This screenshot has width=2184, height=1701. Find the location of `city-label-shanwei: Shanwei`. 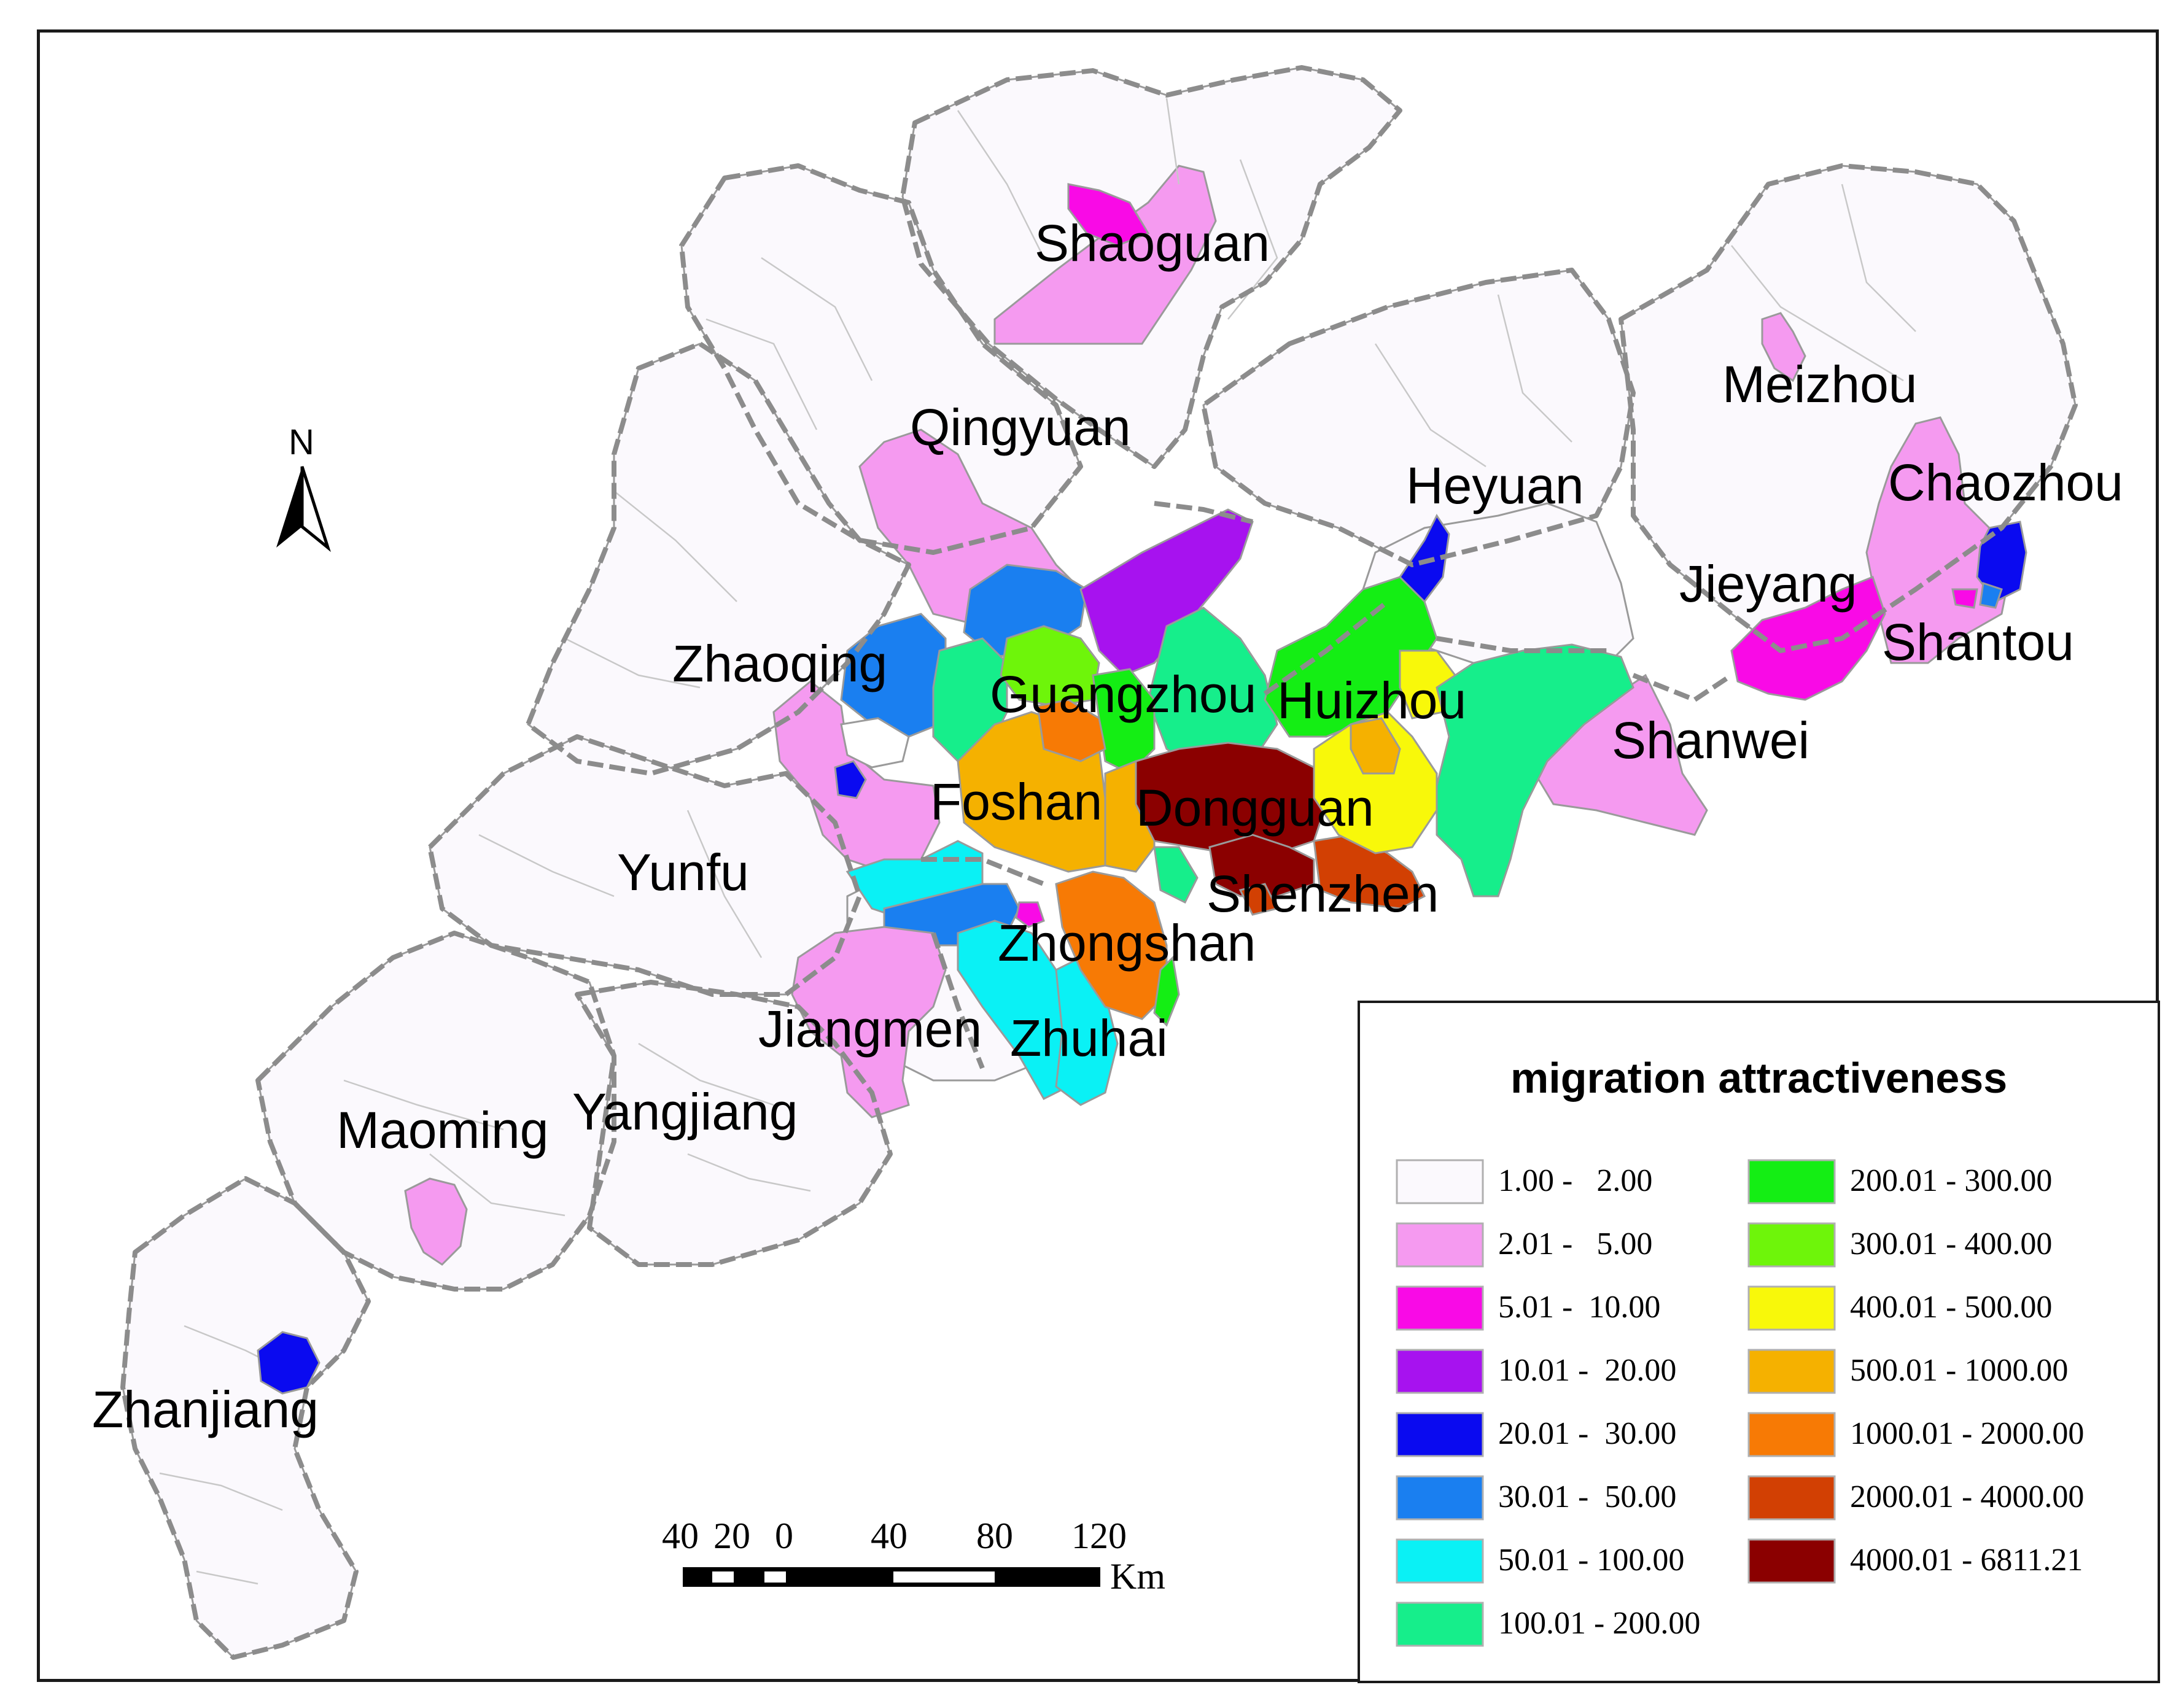

city-label-shanwei: Shanwei is located at coordinates (1710, 740).